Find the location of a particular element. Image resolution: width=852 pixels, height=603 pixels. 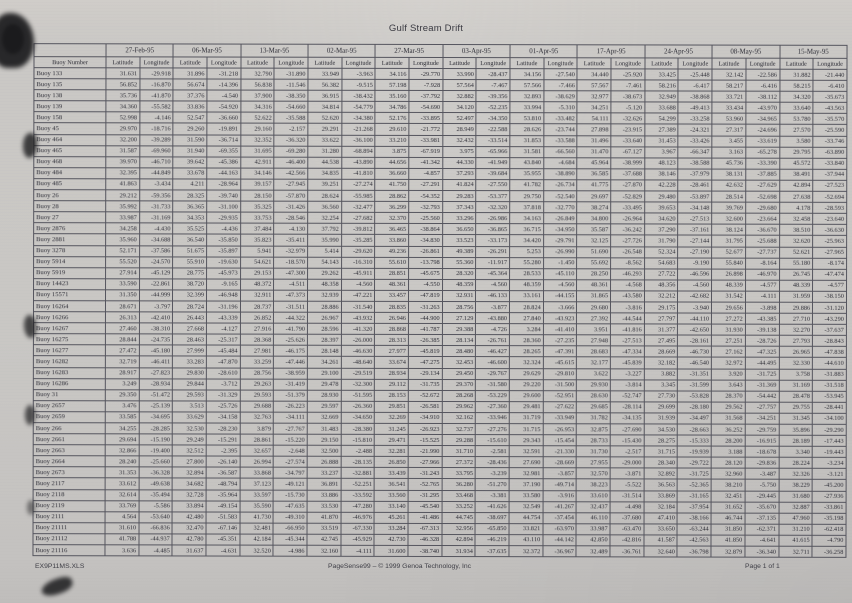

longitude-cell: -63.970 is located at coordinates (559, 529).